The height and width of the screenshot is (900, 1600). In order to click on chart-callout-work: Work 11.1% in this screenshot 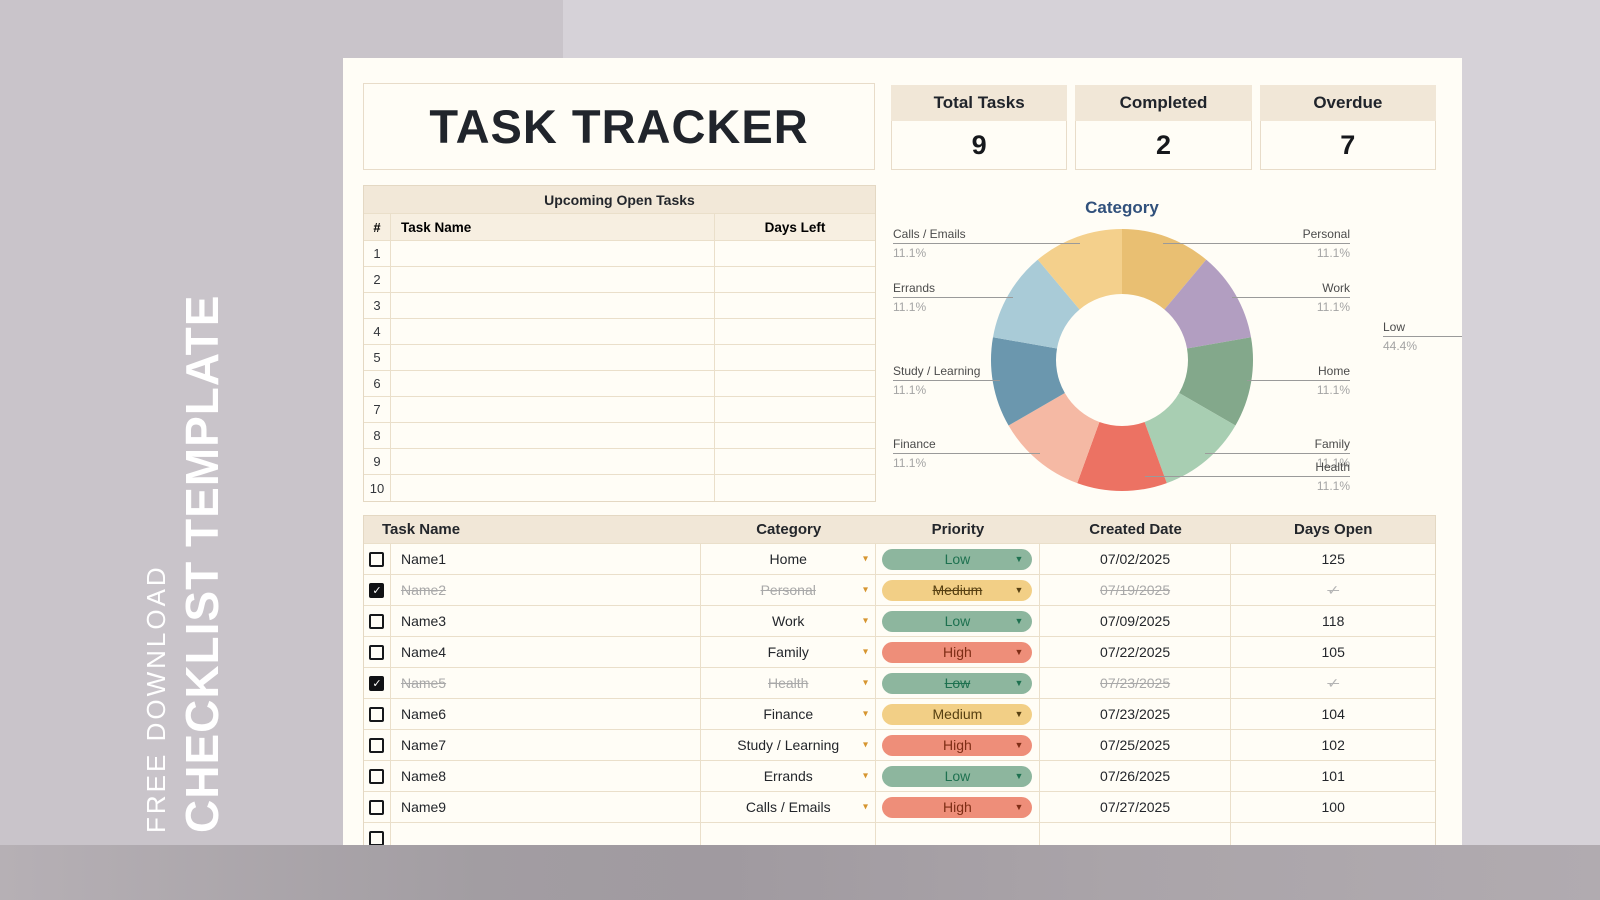, I will do `click(1291, 297)`.